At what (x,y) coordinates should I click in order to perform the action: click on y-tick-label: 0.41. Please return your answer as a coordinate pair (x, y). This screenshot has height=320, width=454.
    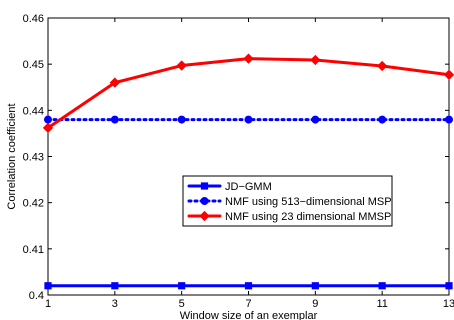
    Looking at the image, I should click on (33, 250).